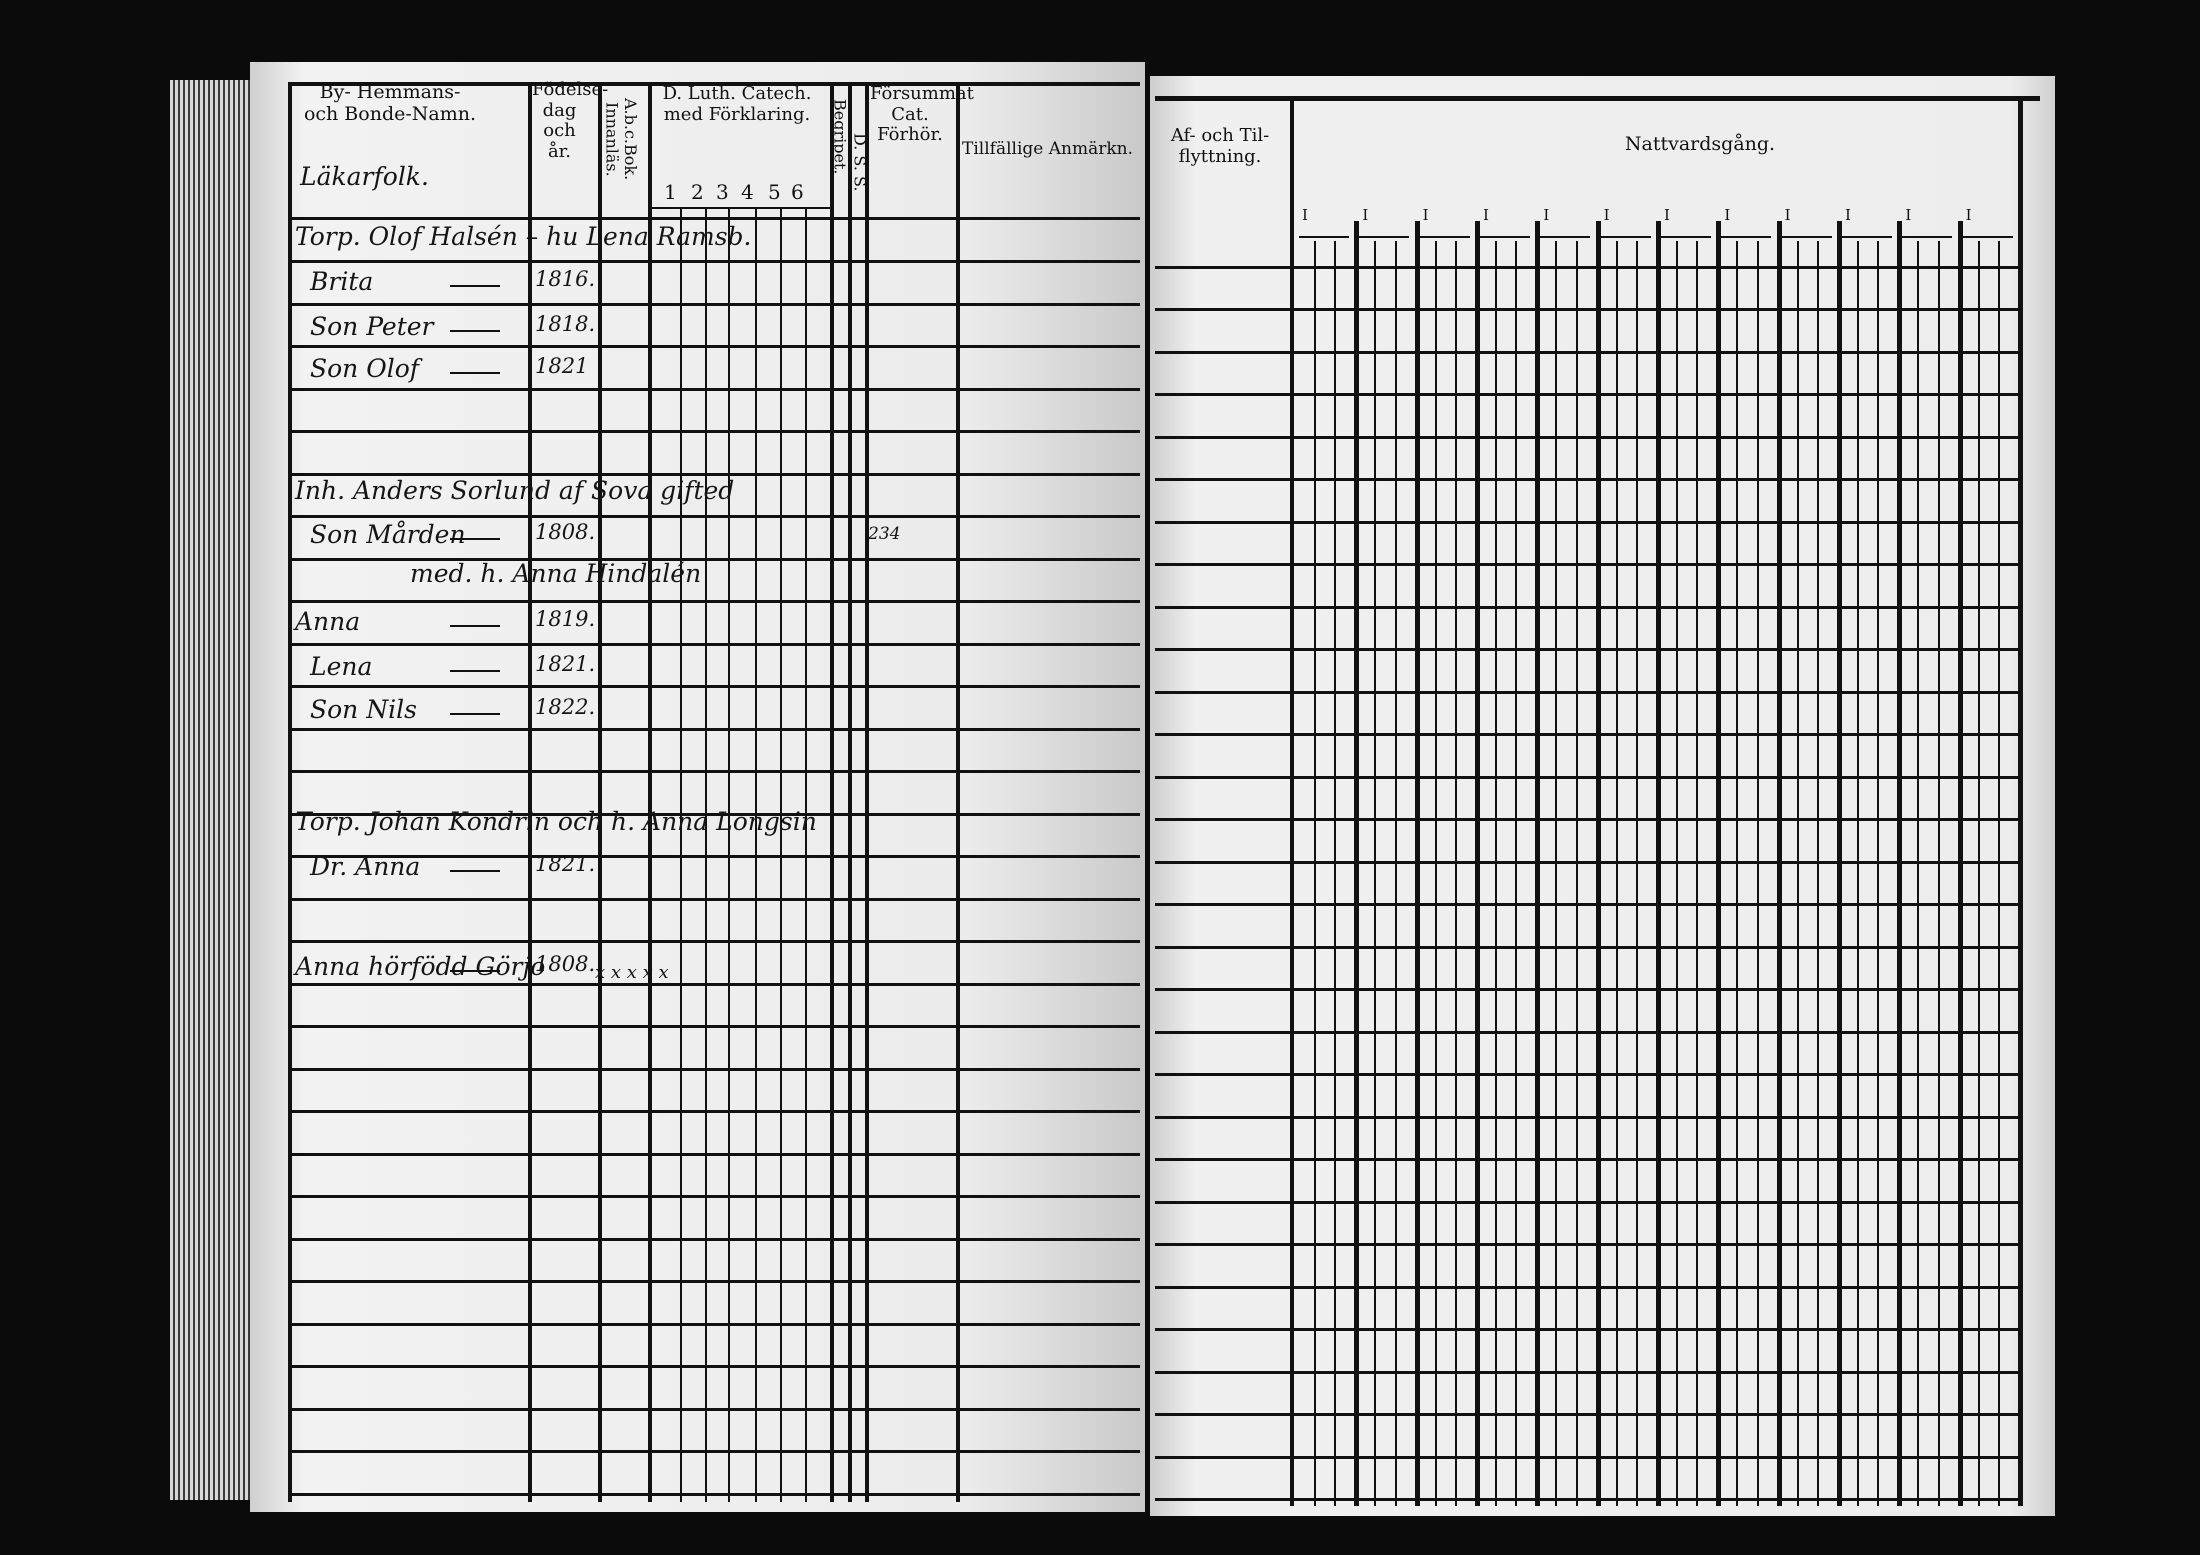 The image size is (2200, 1555). What do you see at coordinates (922, 114) in the screenshot?
I see `header-forsummat: Försummat Cat. Förhör.` at bounding box center [922, 114].